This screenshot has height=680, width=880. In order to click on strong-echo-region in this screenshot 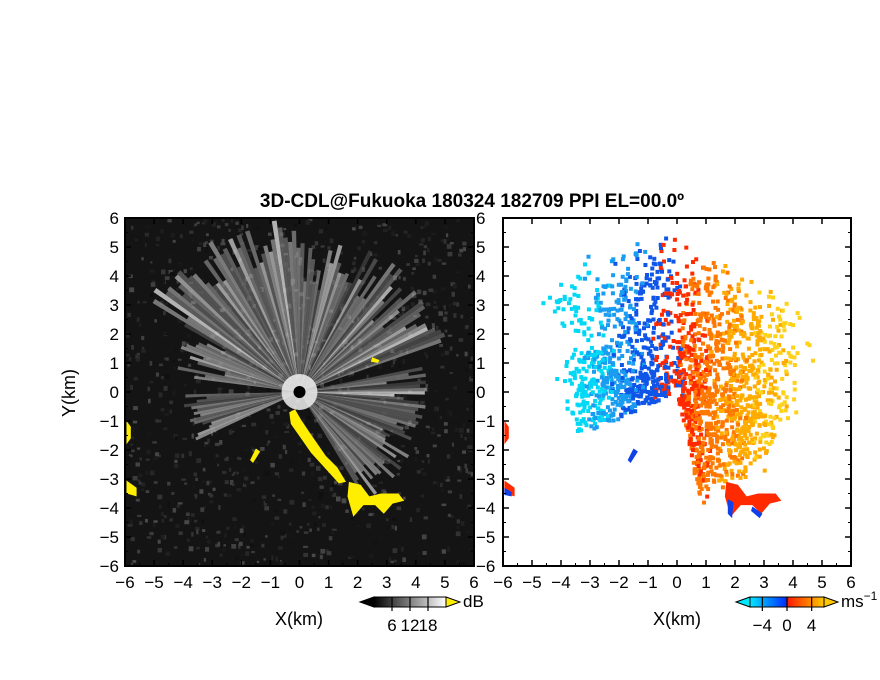, I will do `click(376, 499)`.